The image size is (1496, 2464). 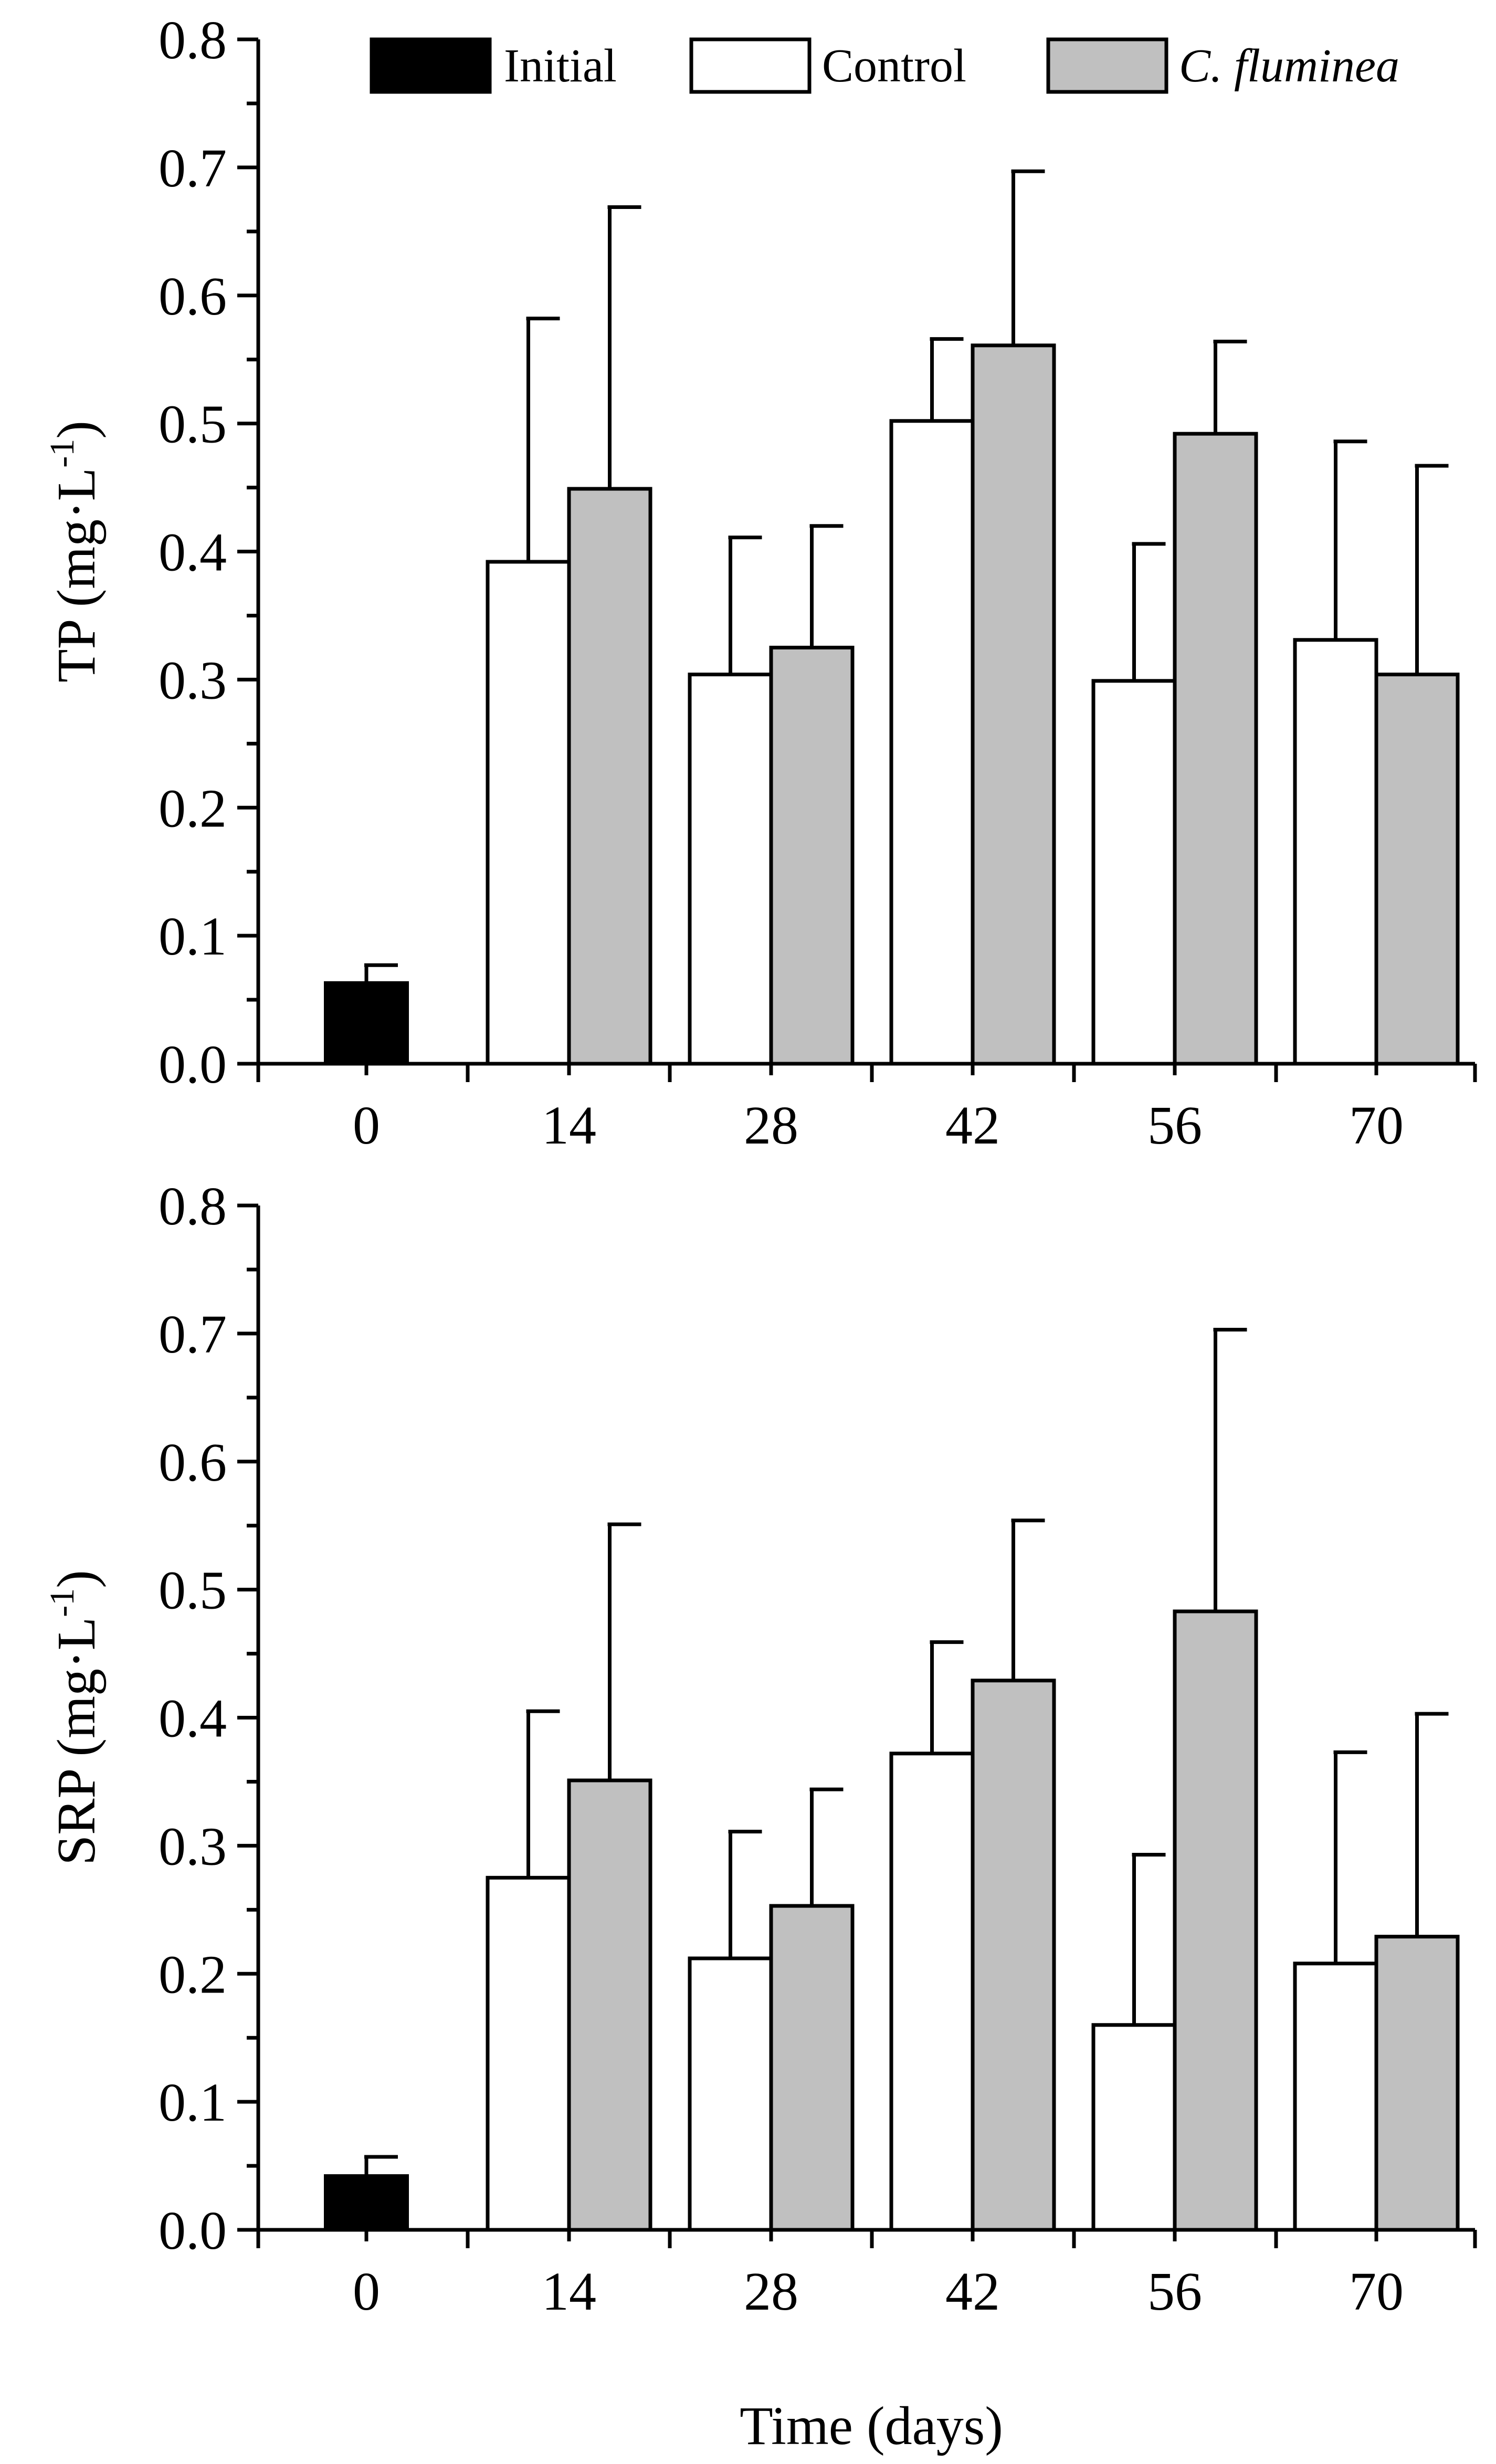 What do you see at coordinates (894, 66) in the screenshot?
I see `legend-label-2: Control` at bounding box center [894, 66].